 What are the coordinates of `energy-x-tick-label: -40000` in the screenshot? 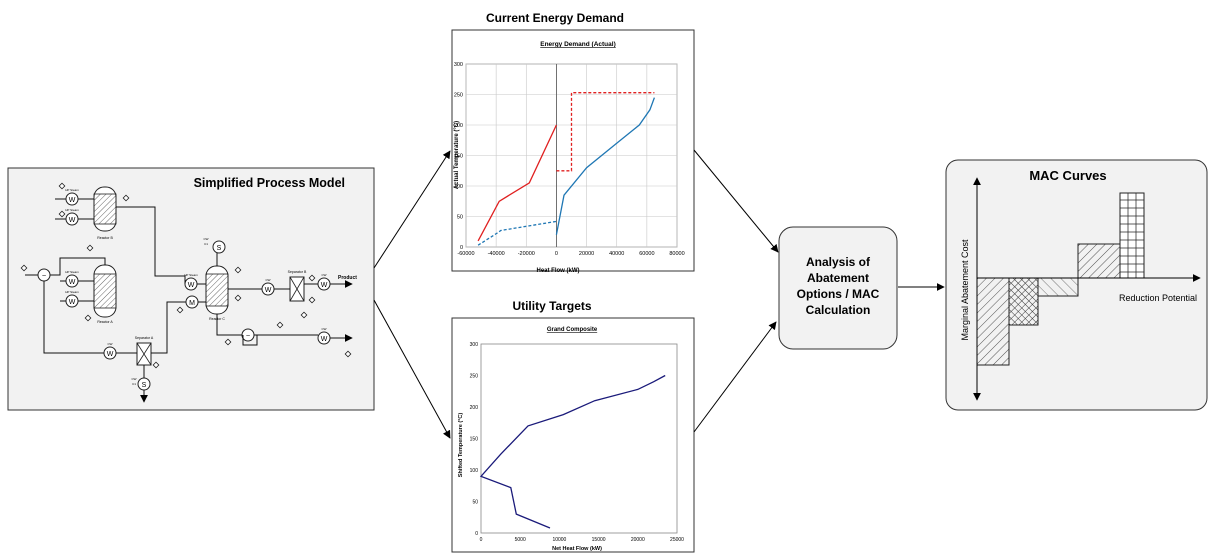 It's located at (496, 254).